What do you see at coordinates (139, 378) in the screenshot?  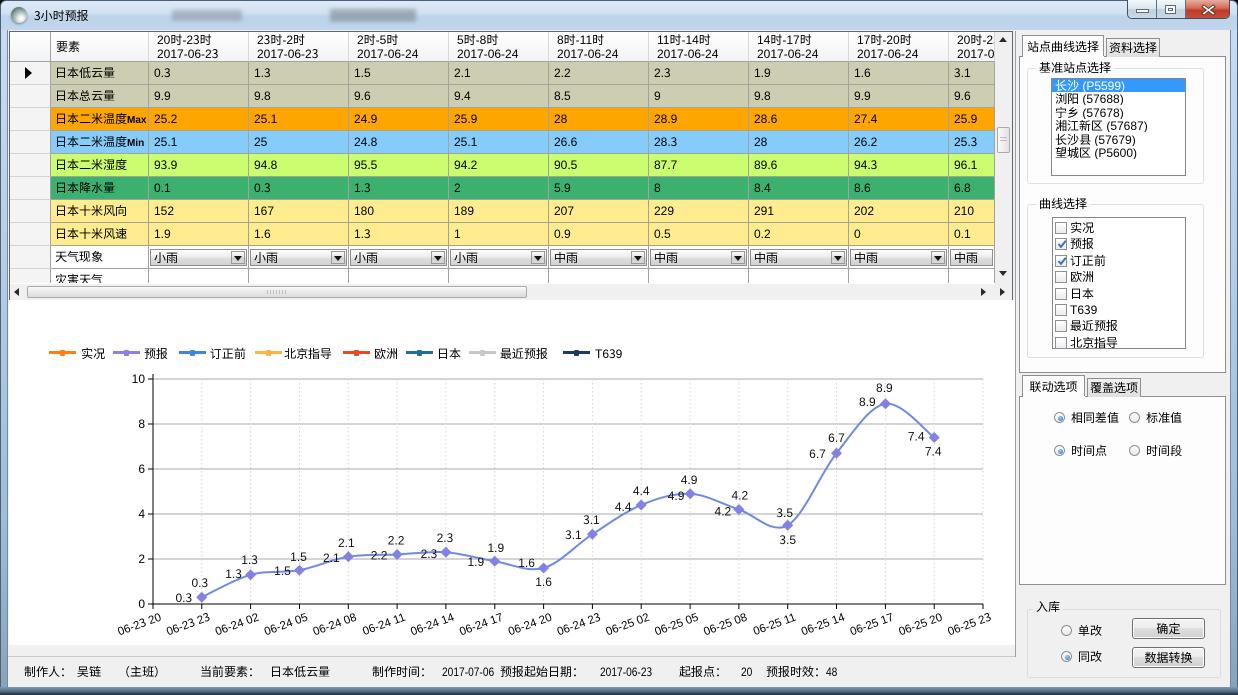 I see `svg-text: 10` at bounding box center [139, 378].